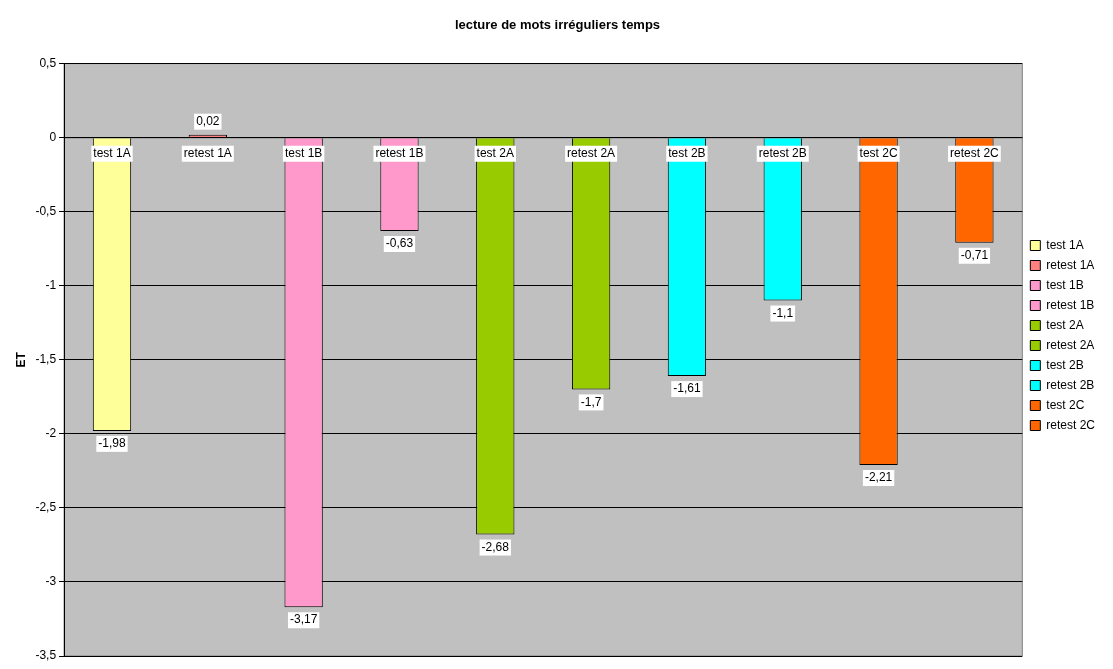 This screenshot has height=669, width=1113. Describe the element at coordinates (782, 152) in the screenshot. I see `x-tick-label: retest 2B` at that location.